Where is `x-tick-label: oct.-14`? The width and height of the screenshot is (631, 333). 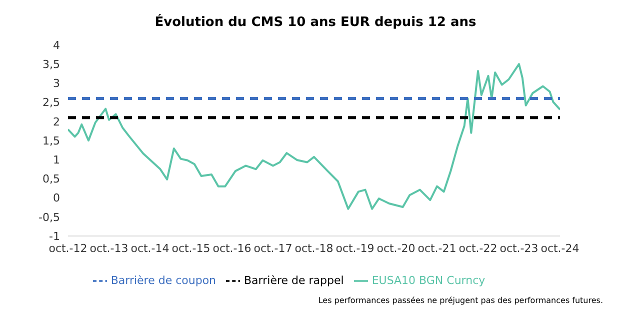 x-tick-label: oct.-14 is located at coordinates (150, 248).